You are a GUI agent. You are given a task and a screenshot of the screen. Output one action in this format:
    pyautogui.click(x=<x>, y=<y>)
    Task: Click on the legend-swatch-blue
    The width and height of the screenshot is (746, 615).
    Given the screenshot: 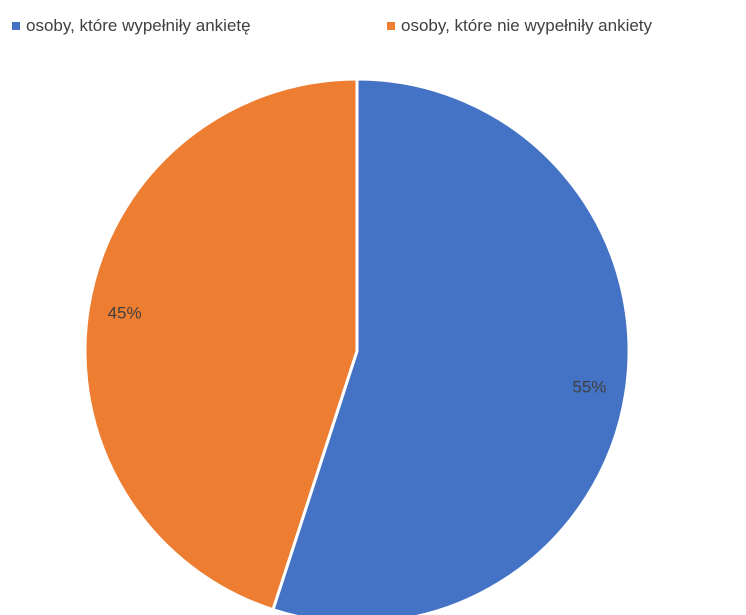 What is the action you would take?
    pyautogui.click(x=16, y=26)
    